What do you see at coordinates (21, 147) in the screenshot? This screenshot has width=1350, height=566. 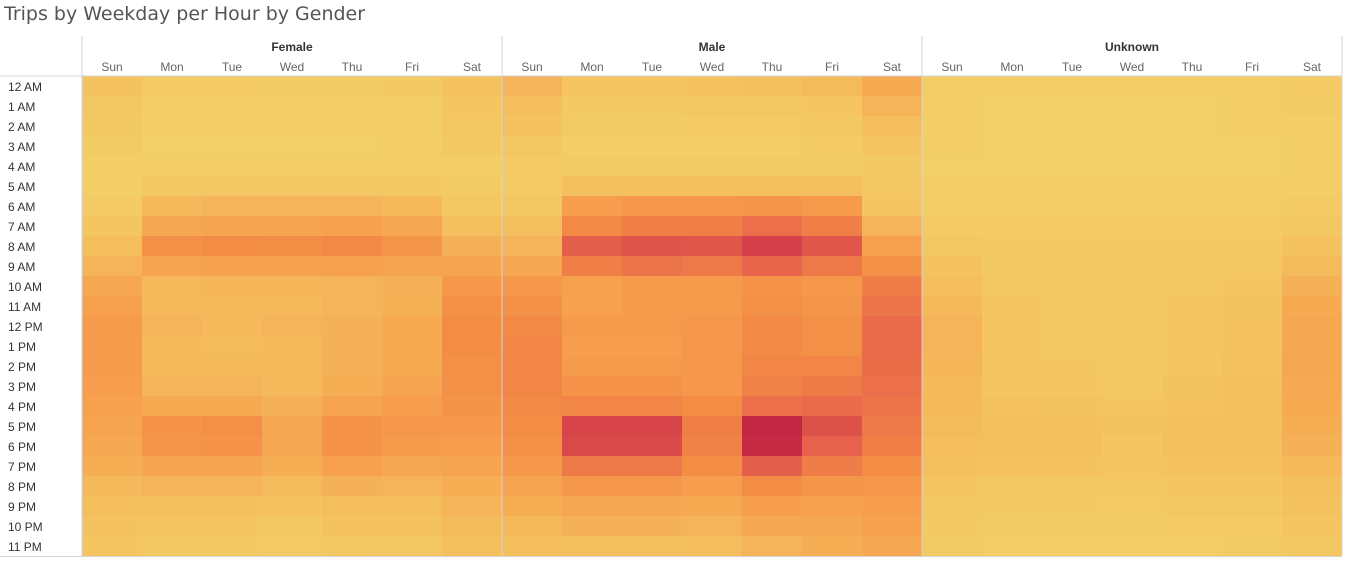 I see `hour-label: 3 AM` at bounding box center [21, 147].